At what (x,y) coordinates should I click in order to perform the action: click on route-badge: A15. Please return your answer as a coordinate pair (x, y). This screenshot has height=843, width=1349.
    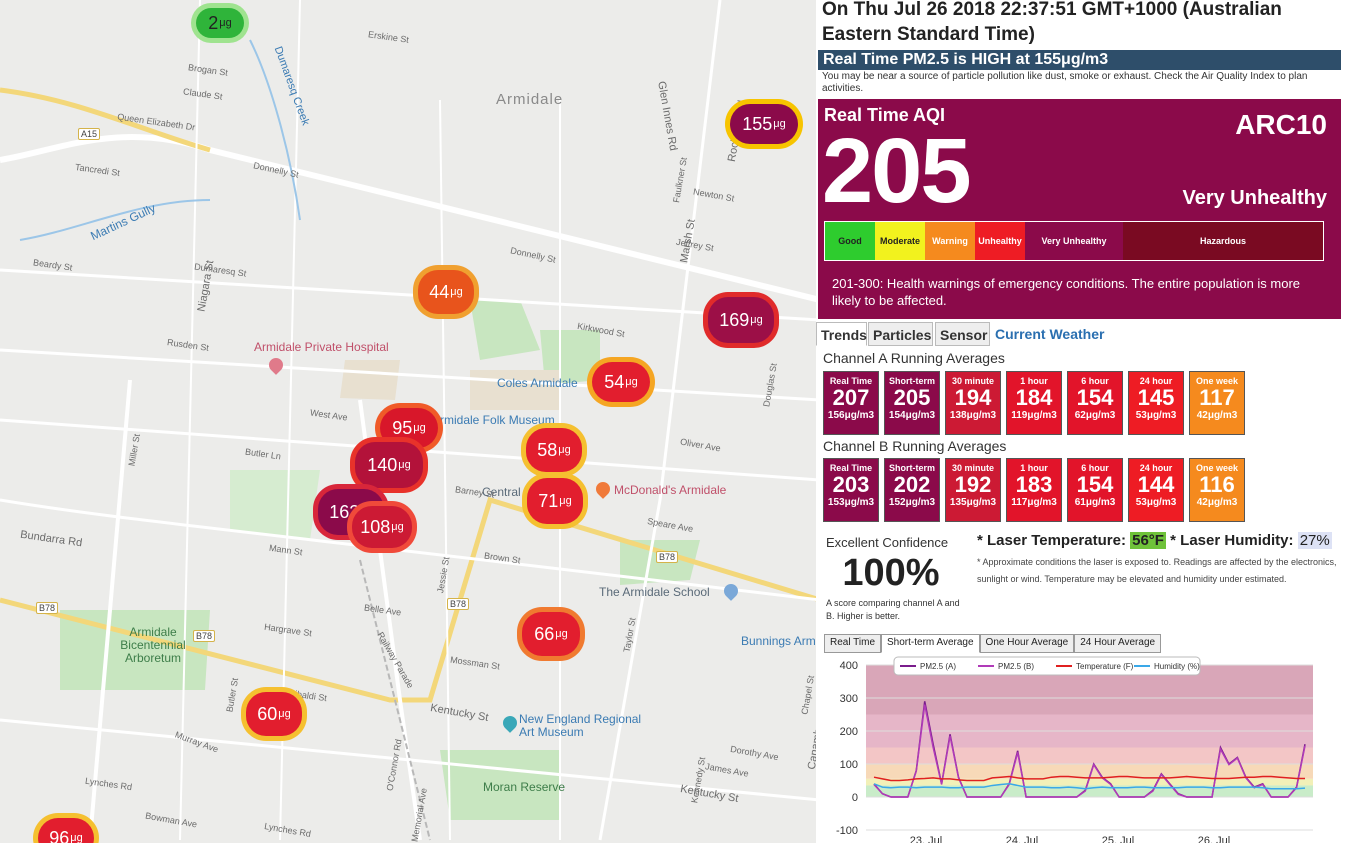
    Looking at the image, I should click on (89, 134).